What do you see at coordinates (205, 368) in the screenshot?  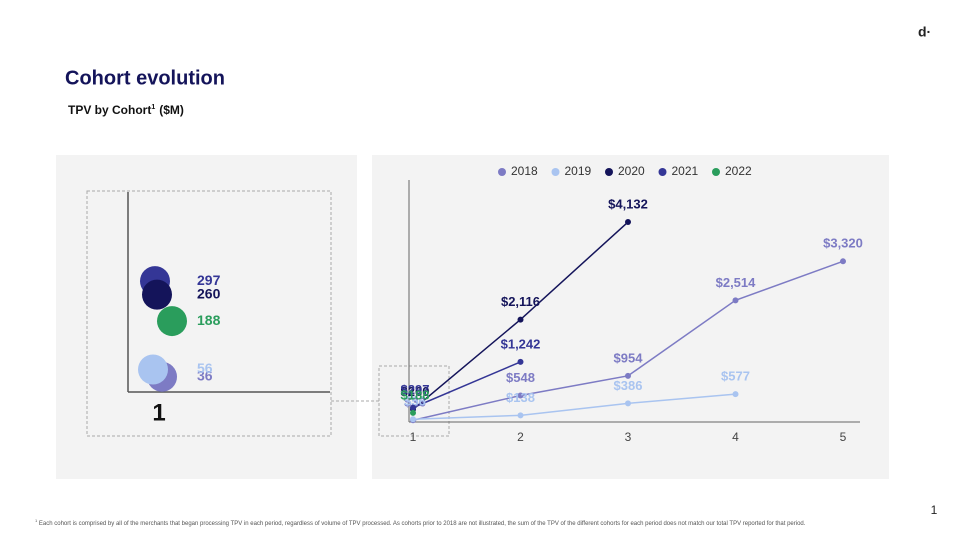 I see `inset-label: 56` at bounding box center [205, 368].